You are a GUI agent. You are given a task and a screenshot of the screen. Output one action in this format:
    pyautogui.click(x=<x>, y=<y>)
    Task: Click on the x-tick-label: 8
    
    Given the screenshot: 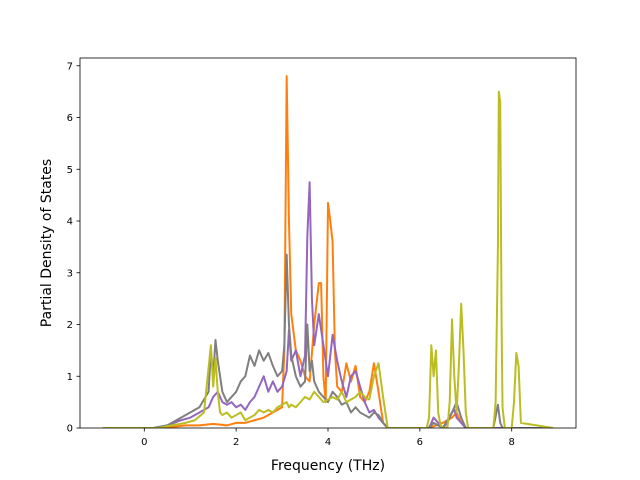 What is the action you would take?
    pyautogui.click(x=512, y=442)
    